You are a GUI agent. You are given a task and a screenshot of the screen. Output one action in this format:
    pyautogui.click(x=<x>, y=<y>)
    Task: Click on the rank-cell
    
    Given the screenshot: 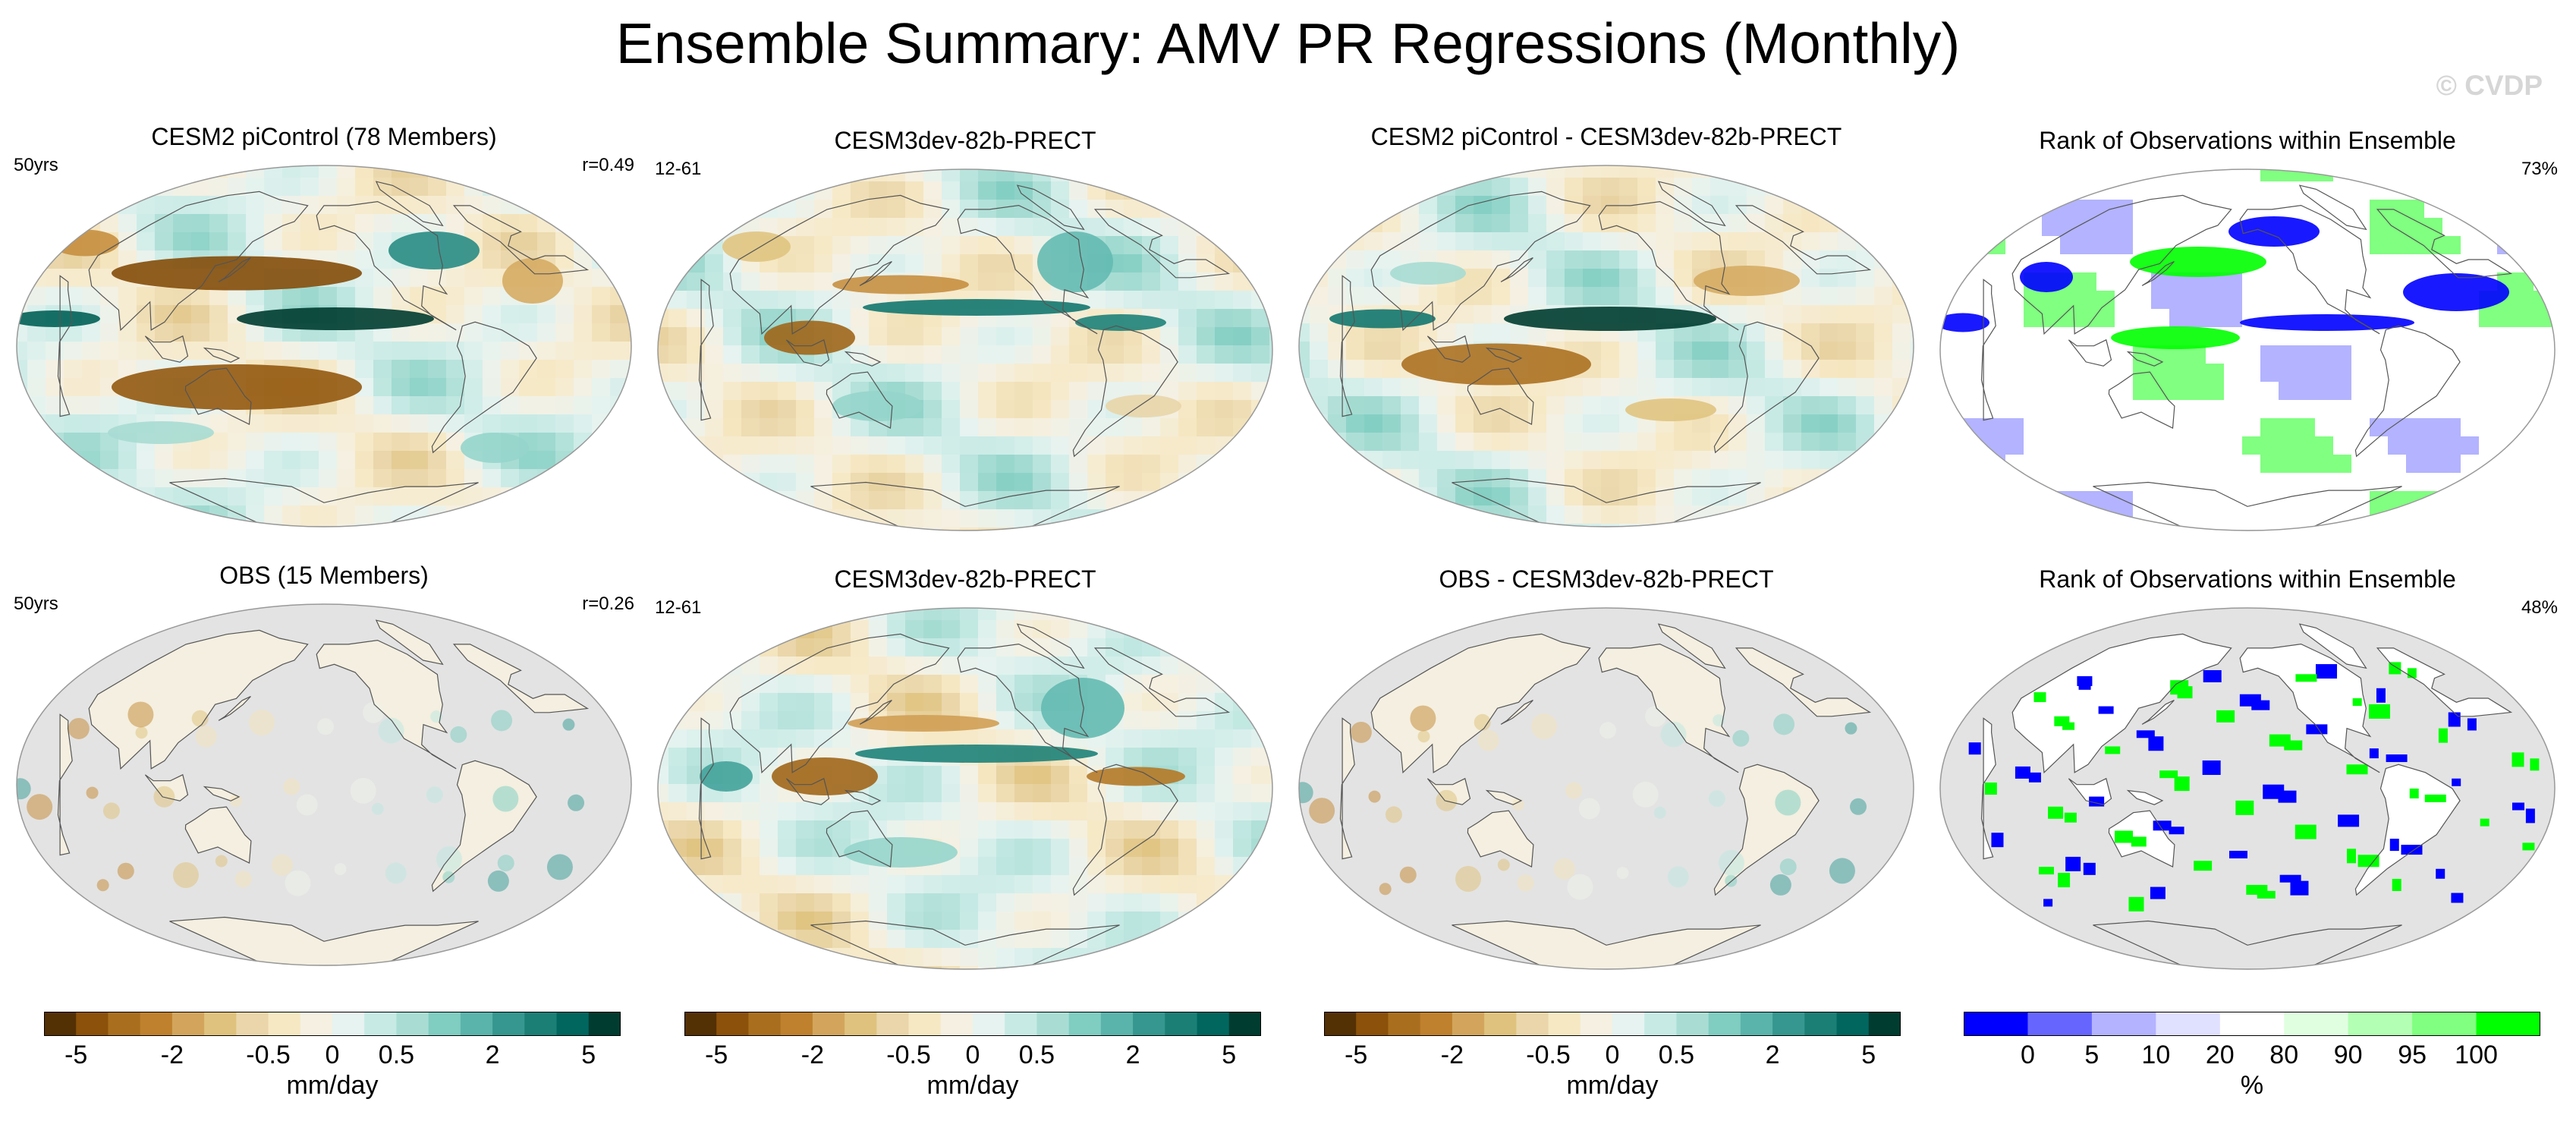 What is the action you would take?
    pyautogui.click(x=2472, y=724)
    